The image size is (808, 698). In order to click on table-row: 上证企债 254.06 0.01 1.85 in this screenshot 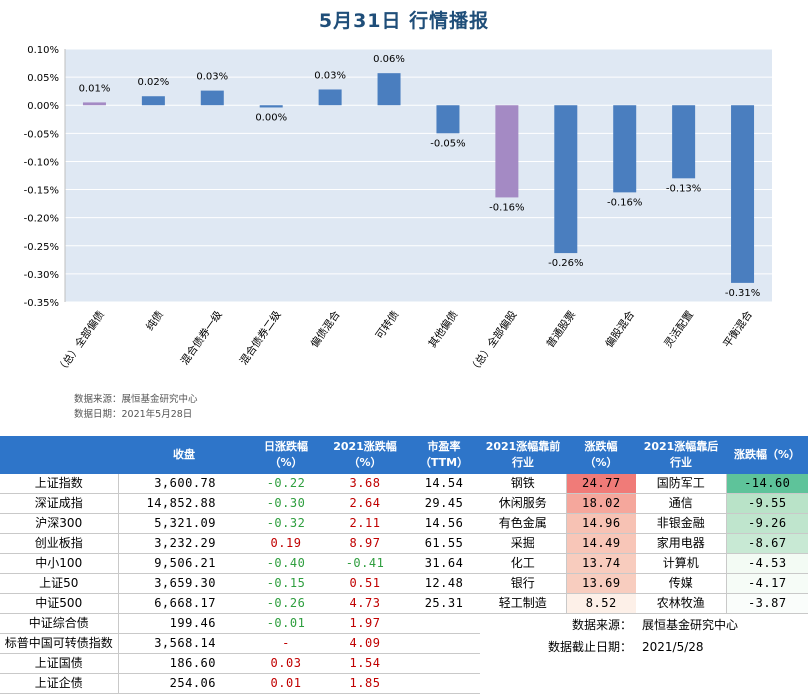, I will do `click(240, 683)`.